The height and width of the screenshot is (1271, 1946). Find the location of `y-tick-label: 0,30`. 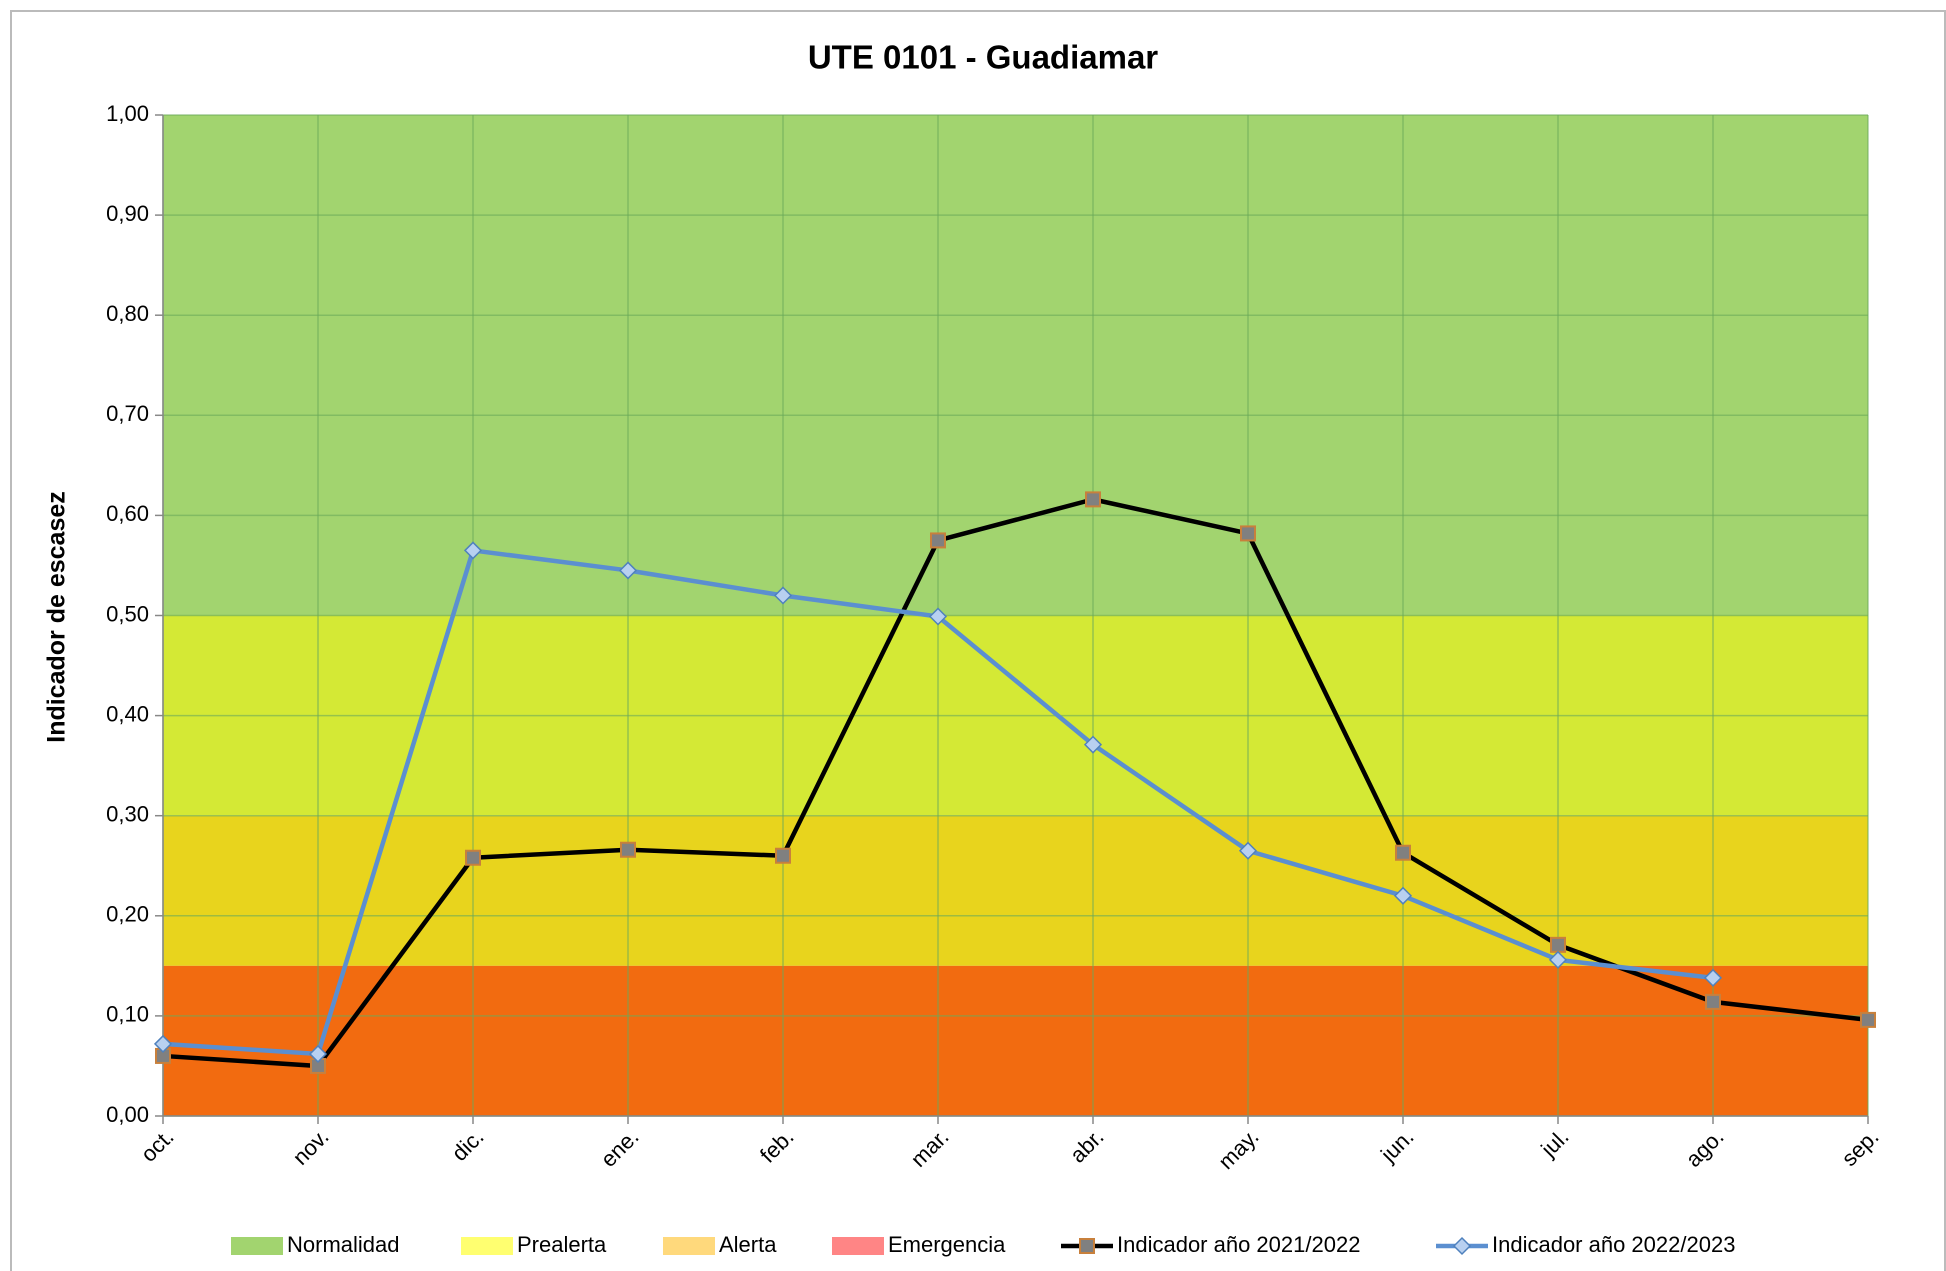

y-tick-label: 0,30 is located at coordinates (127, 814).